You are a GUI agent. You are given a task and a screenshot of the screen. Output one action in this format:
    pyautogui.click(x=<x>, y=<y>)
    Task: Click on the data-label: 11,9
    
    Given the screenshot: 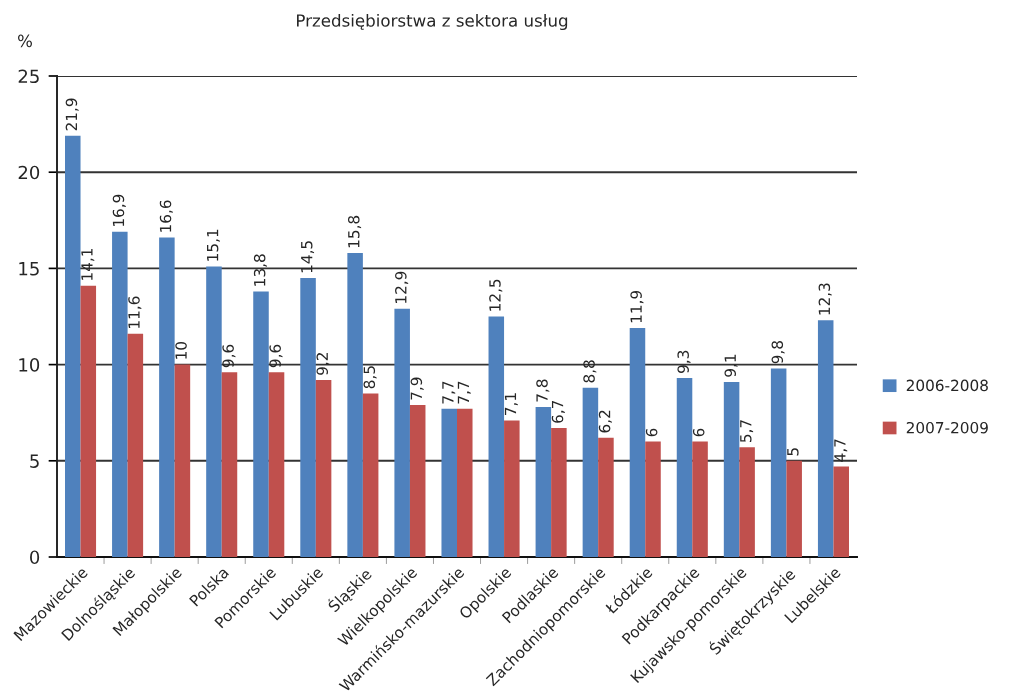 What is the action you would take?
    pyautogui.click(x=637, y=306)
    